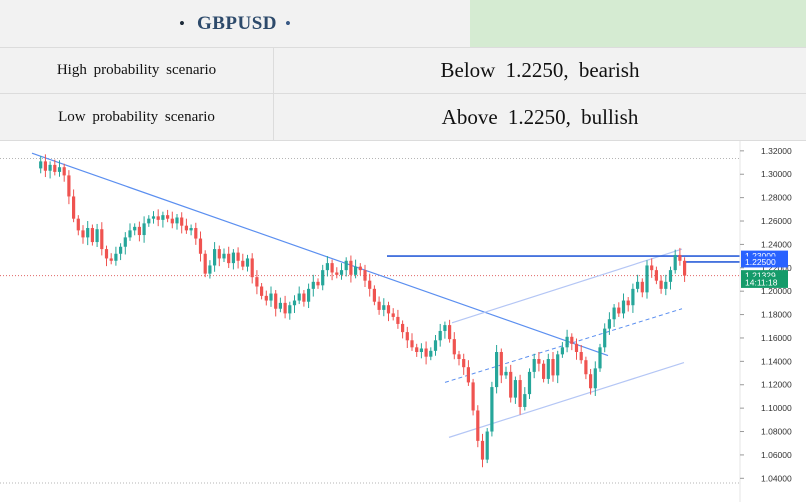 This screenshot has width=806, height=502. I want to click on y-tick-label: 1.18000, so click(776, 315).